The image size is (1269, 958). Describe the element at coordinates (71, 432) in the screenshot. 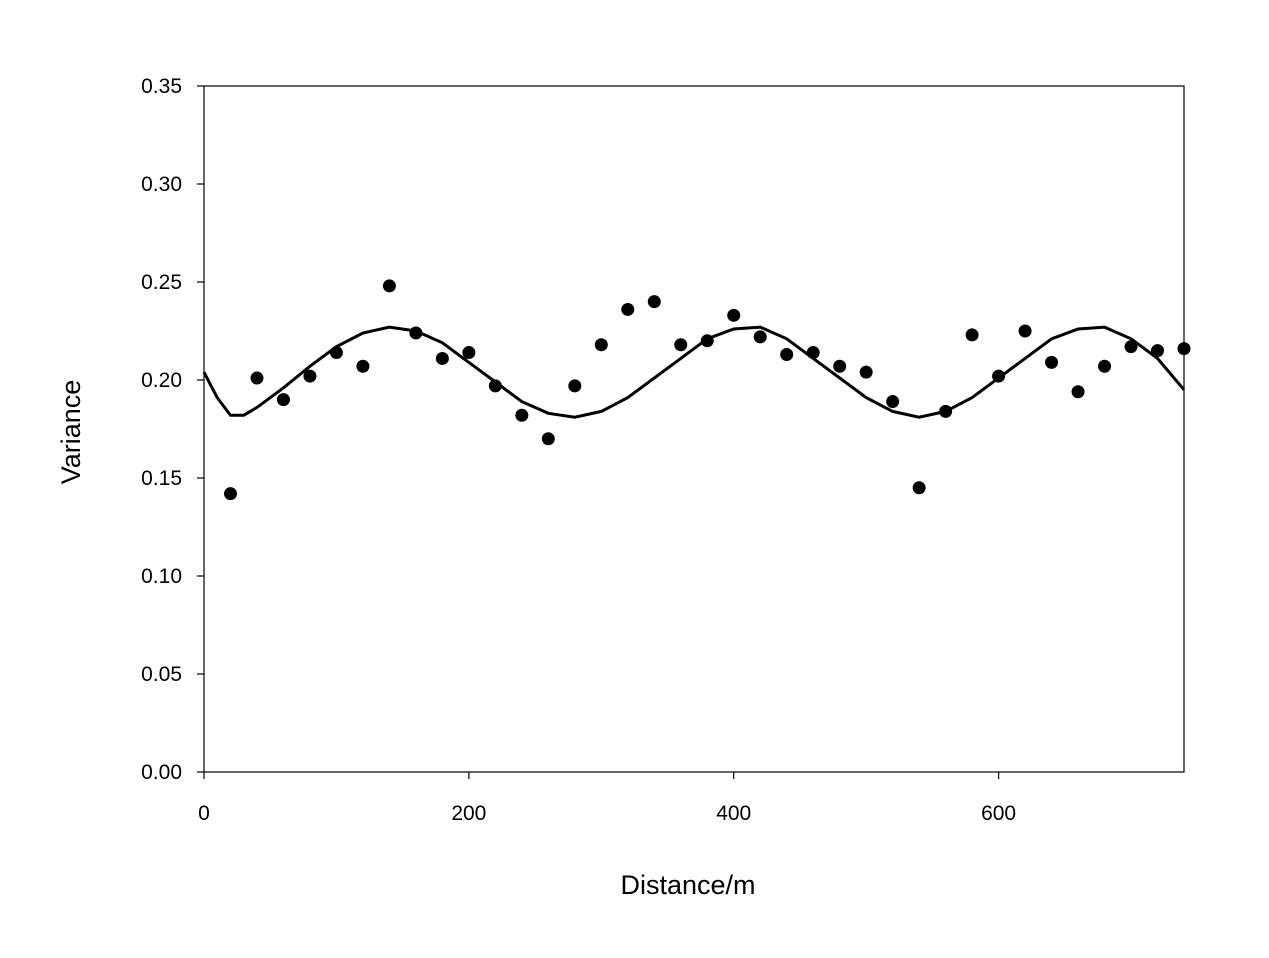

I see `y-axis-title: Variance` at that location.